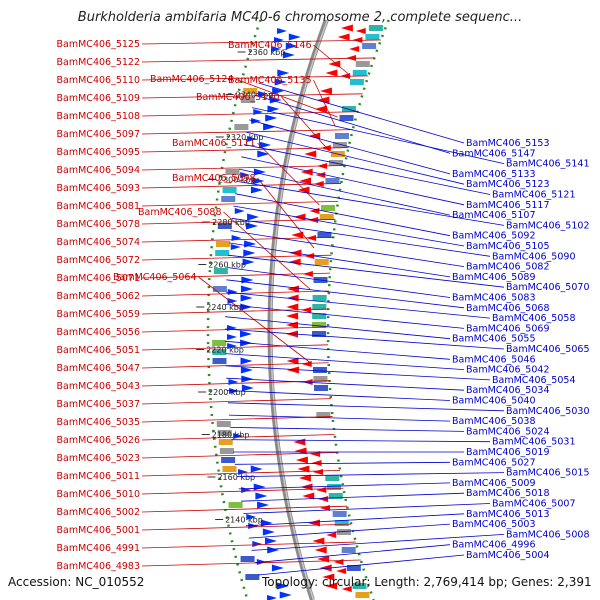 The width and height of the screenshot is (600, 600). What do you see at coordinates (547, 473) in the screenshot?
I see `right-gene-label: BamMC406_5015` at bounding box center [547, 473].